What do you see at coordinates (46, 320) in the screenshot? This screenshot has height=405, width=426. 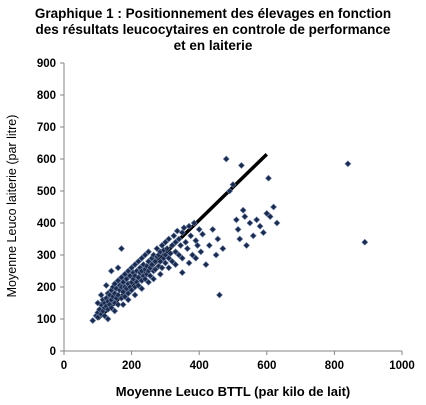 I see `y-tick-label: 100` at bounding box center [46, 320].